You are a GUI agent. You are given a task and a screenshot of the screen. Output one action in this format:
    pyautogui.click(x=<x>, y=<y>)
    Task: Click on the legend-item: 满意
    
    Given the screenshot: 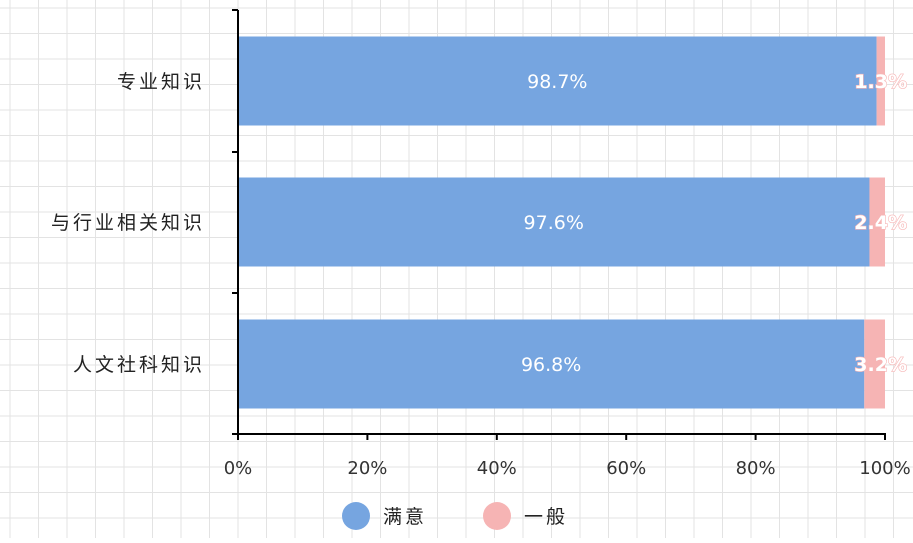 What is the action you would take?
    pyautogui.click(x=384, y=516)
    